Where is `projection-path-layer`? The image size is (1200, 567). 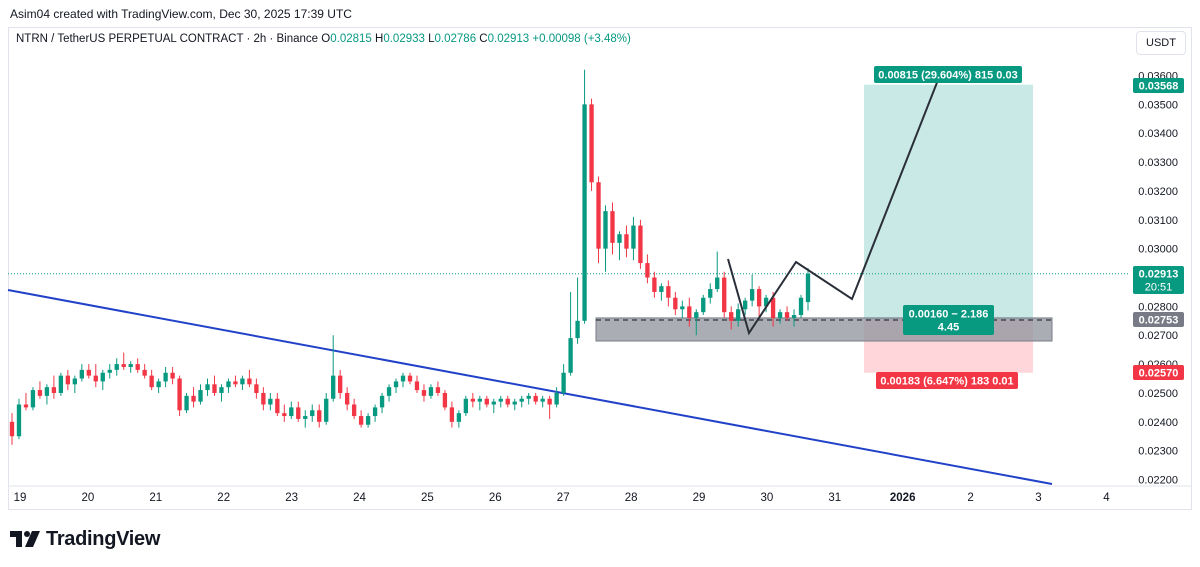 projection-path-layer is located at coordinates (833, 207).